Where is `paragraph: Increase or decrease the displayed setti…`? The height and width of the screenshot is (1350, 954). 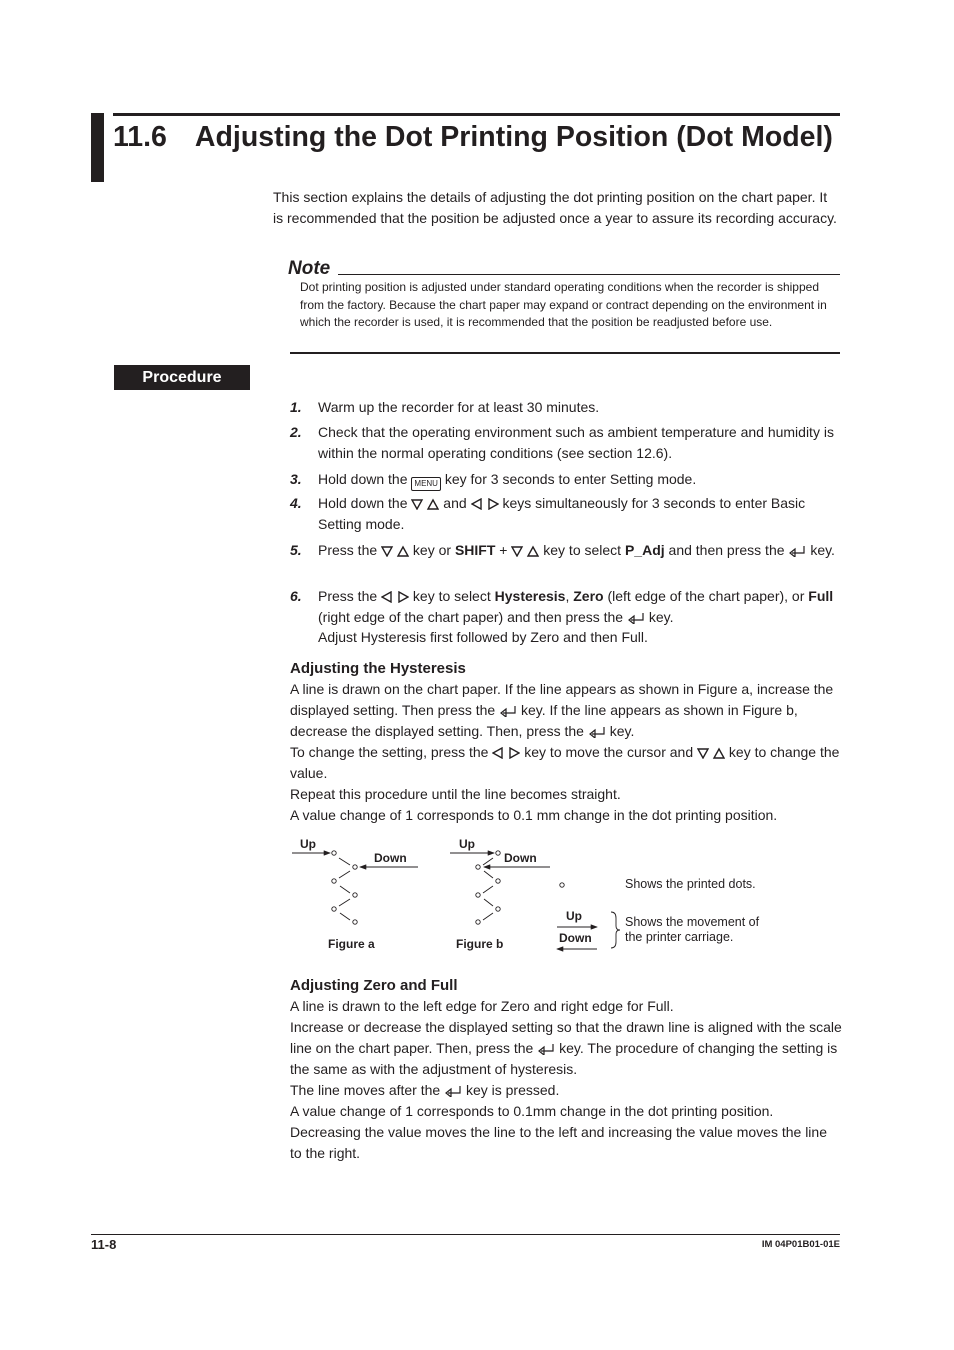
paragraph: Increase or decrease the displayed setti… is located at coordinates (566, 1048).